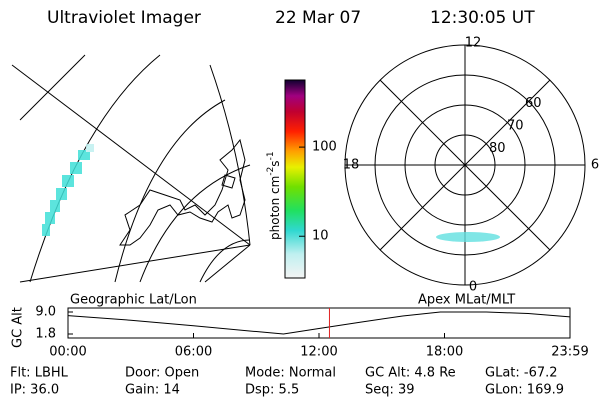 The height and width of the screenshot is (400, 600). Describe the element at coordinates (152, 390) in the screenshot. I see `footer-field: Gain: 14` at that location.